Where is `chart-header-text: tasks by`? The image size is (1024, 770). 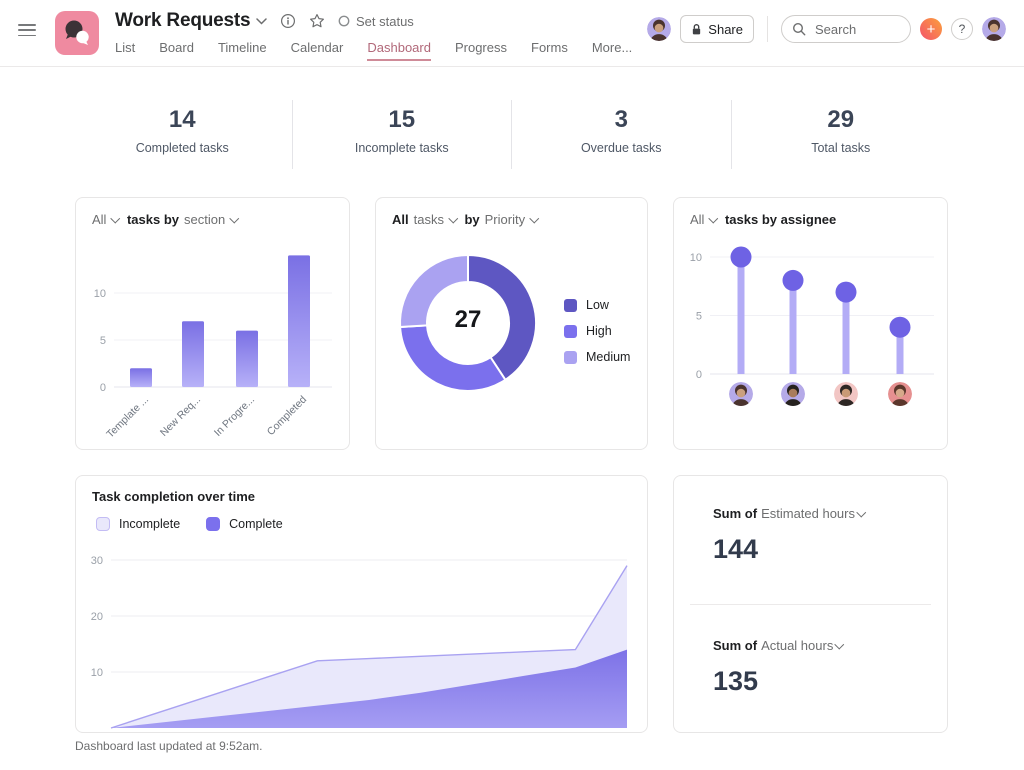 chart-header-text: tasks by is located at coordinates (152, 219).